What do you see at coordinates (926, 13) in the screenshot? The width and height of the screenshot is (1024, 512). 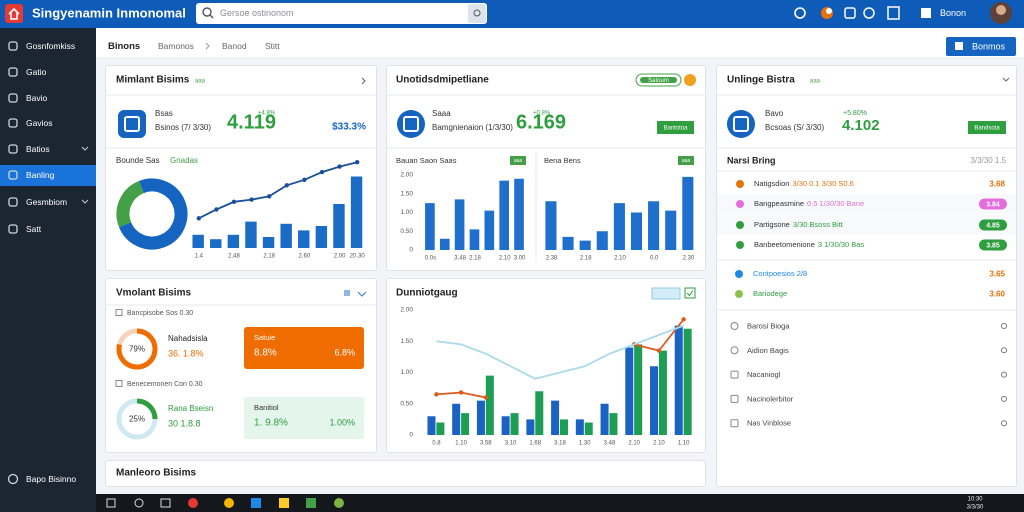 I see `user-icon` at bounding box center [926, 13].